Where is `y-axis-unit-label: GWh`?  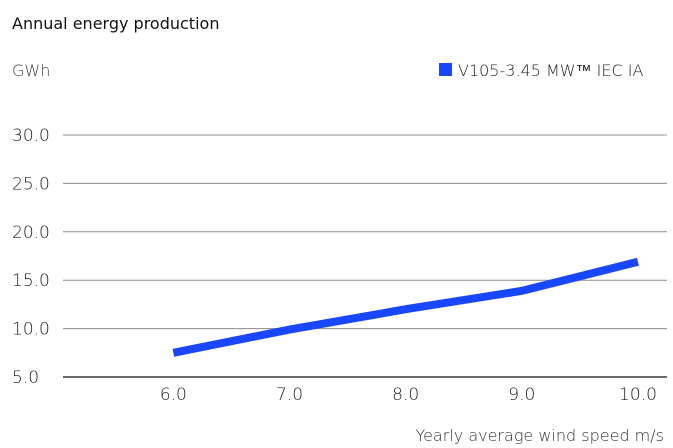 y-axis-unit-label: GWh is located at coordinates (31, 70).